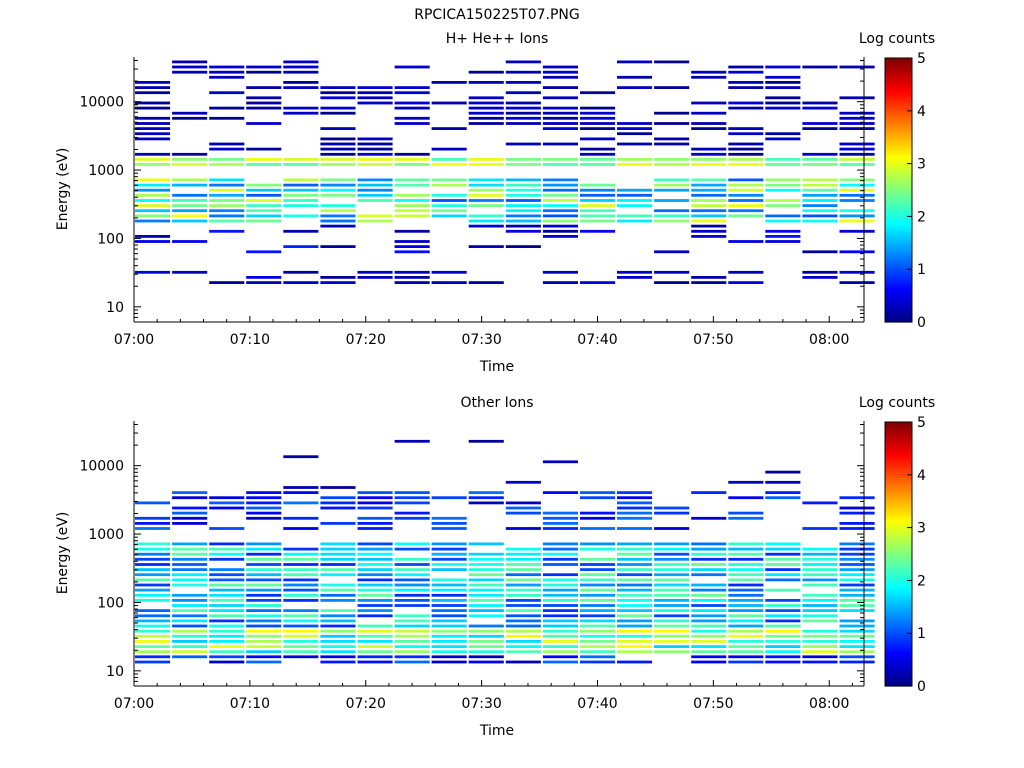  I want to click on y-tick-label: 10, so click(115, 672).